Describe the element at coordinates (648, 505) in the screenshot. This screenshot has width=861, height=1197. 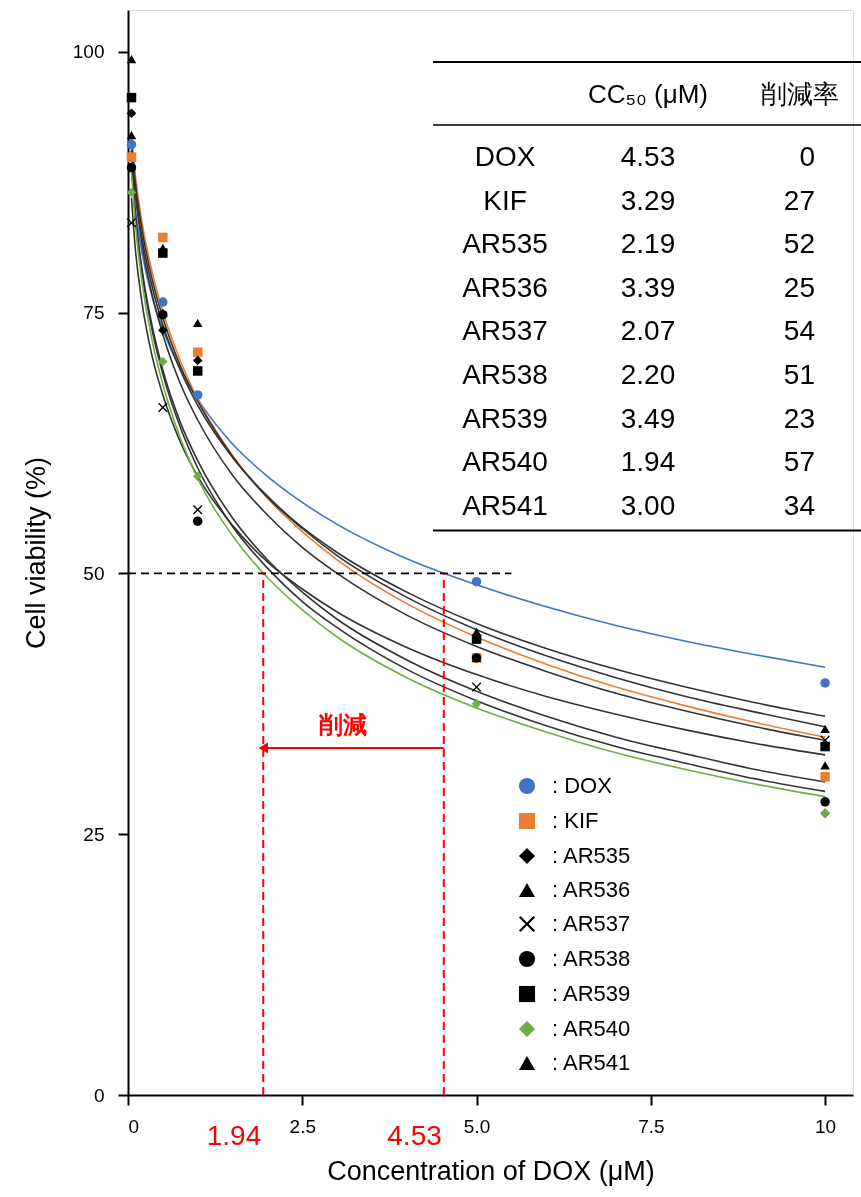
I see `annotation: 3.00` at that location.